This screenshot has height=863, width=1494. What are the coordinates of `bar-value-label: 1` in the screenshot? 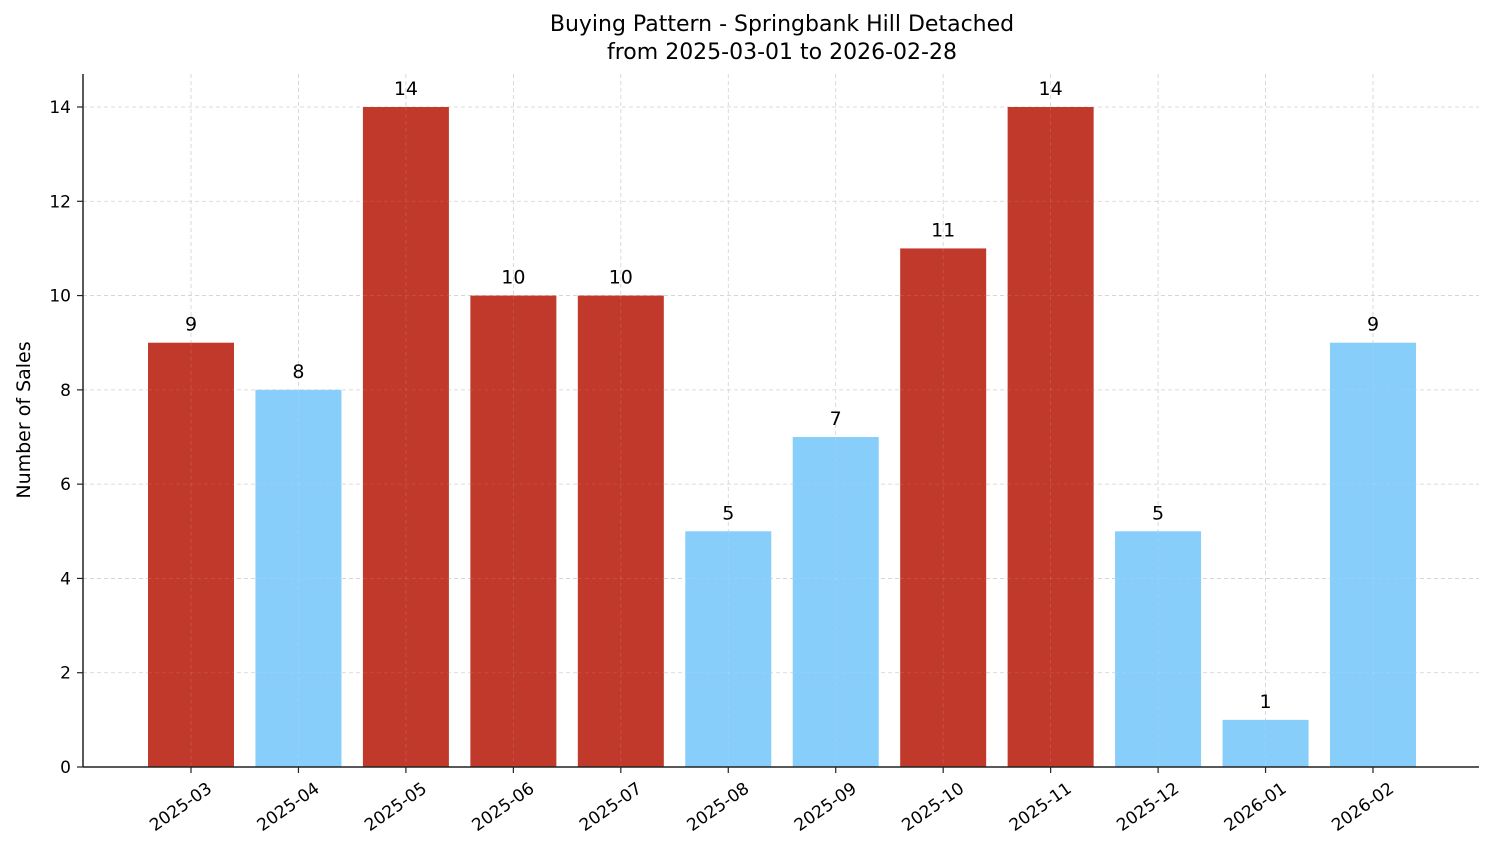 It's located at (1265, 702).